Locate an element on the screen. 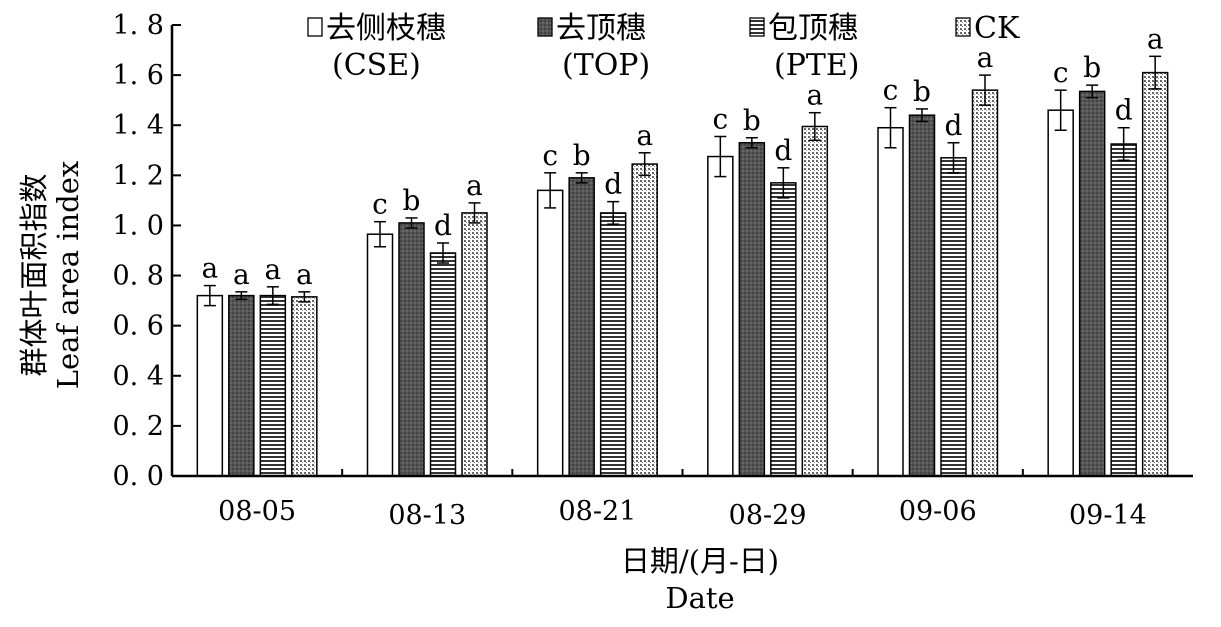 The height and width of the screenshot is (627, 1221). y-tick-label: 0. 4 is located at coordinates (138, 376).